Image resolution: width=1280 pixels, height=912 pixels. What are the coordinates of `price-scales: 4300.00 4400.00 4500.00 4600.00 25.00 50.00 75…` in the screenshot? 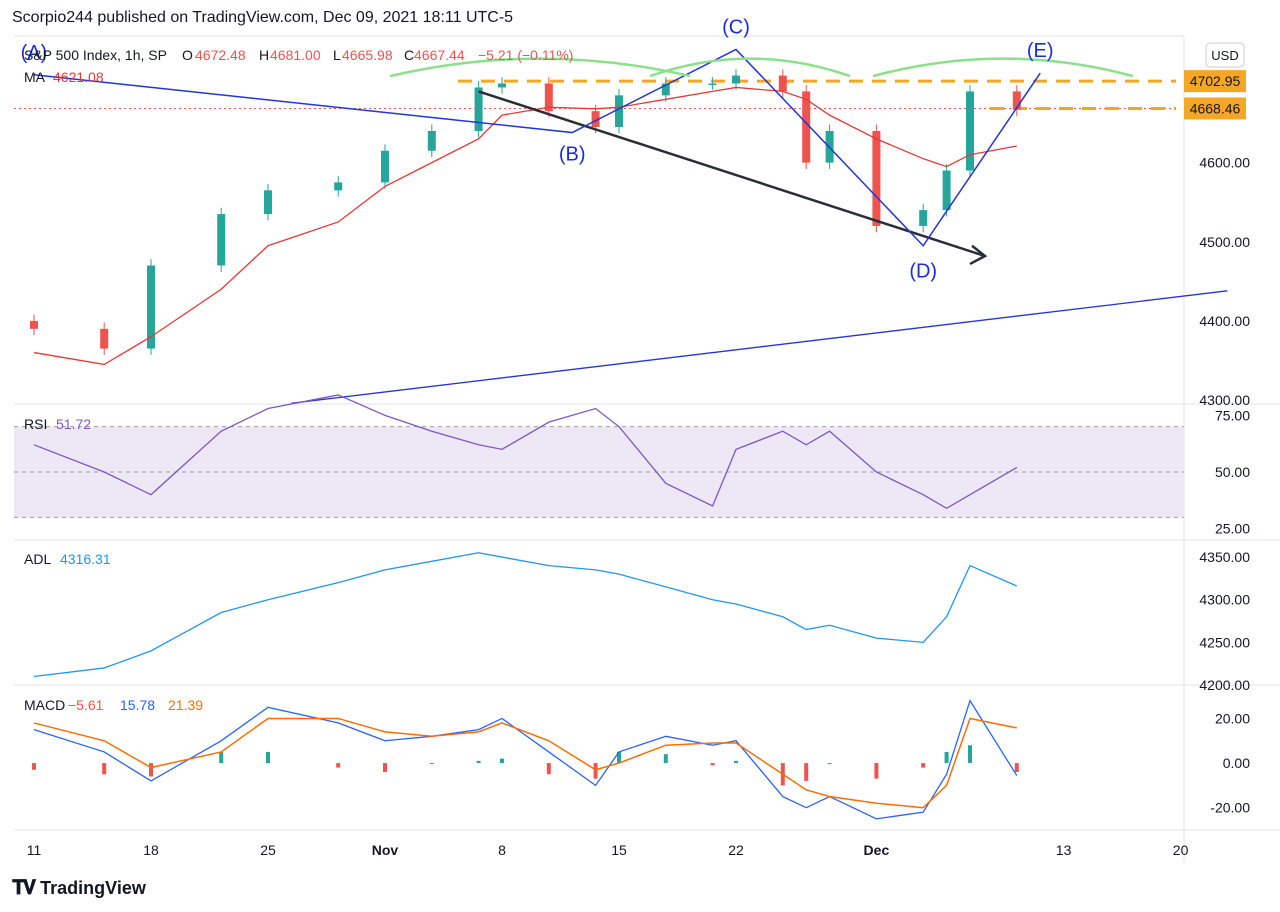 It's located at (1224, 485).